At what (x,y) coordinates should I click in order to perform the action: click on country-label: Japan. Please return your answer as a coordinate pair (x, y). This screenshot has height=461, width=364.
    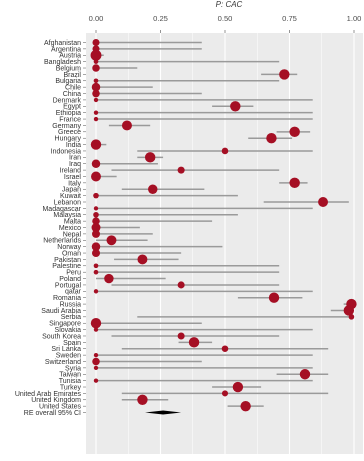
    Looking at the image, I should click on (71, 190).